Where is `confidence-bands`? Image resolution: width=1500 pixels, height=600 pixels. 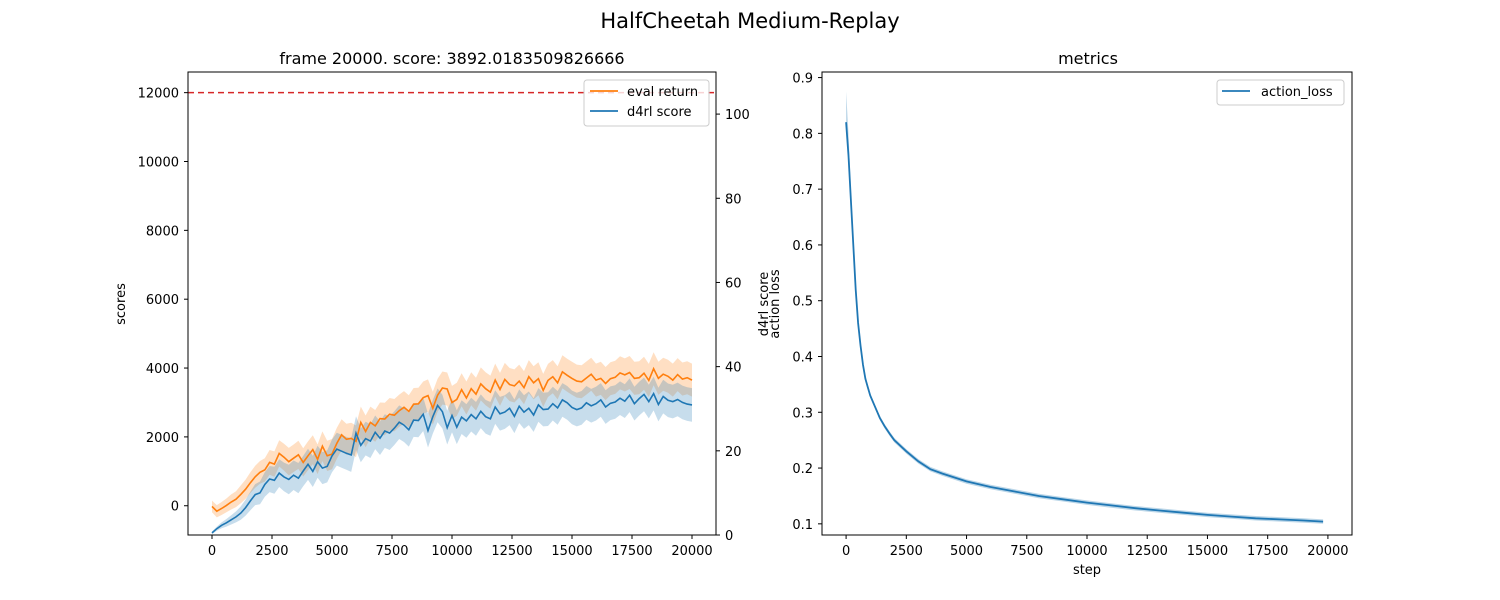 confidence-bands is located at coordinates (452, 443).